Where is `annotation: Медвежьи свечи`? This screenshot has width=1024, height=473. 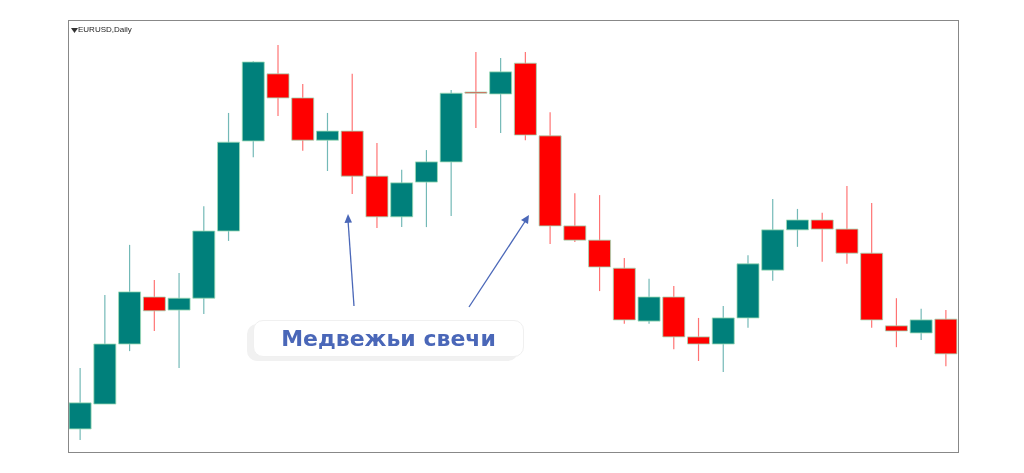
annotation: Медвежьи свечи is located at coordinates (388, 338).